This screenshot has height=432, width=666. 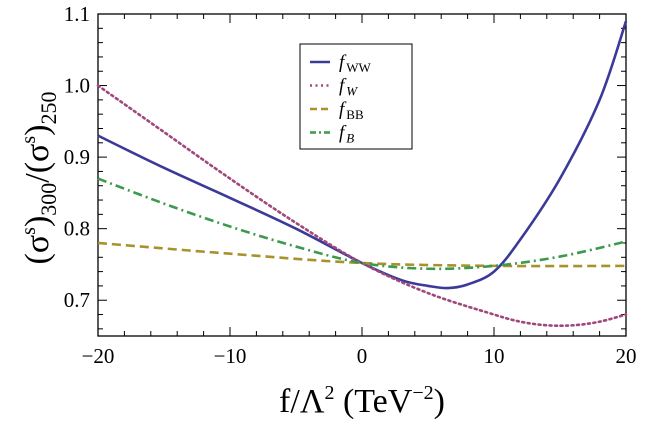 What do you see at coordinates (37, 250) in the screenshot?
I see `y-axis-title-p1-open: (σ` at bounding box center [37, 250].